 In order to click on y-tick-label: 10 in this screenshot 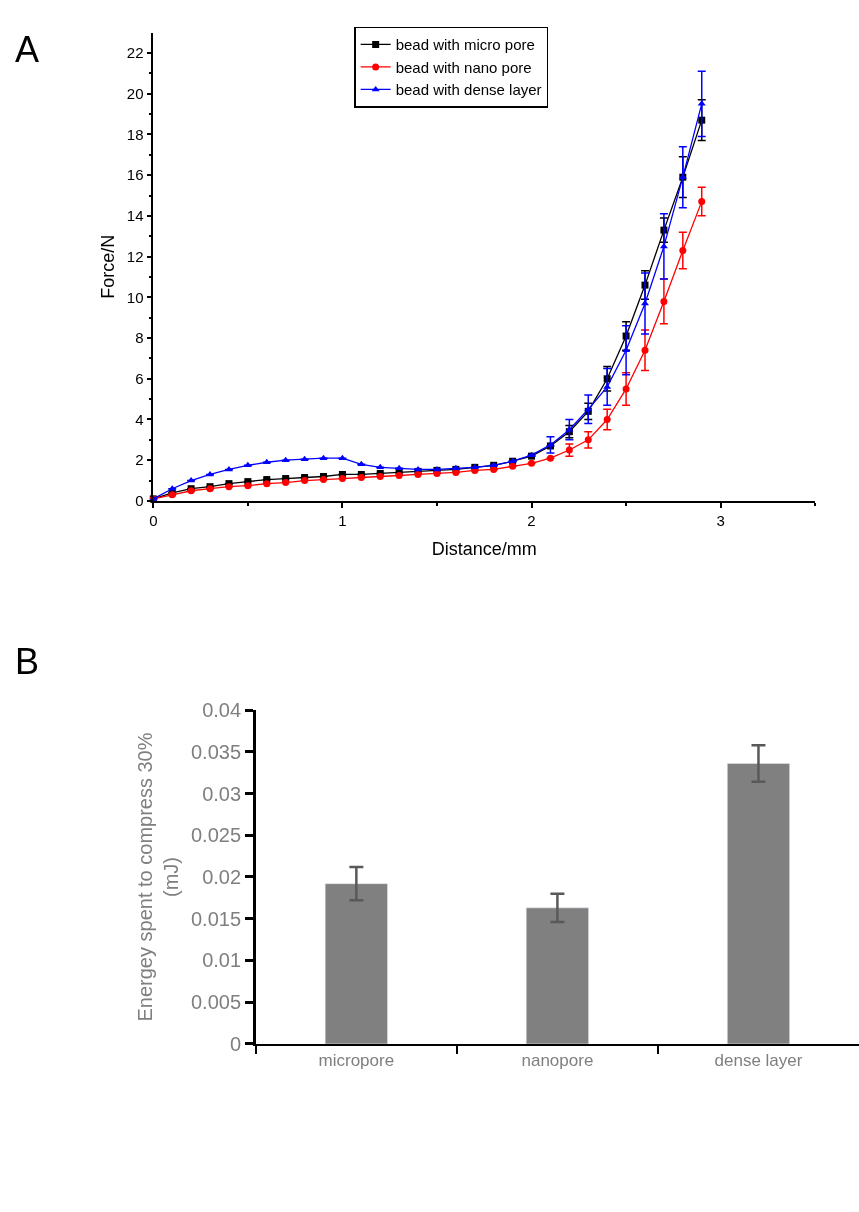, I will do `click(135, 297)`.